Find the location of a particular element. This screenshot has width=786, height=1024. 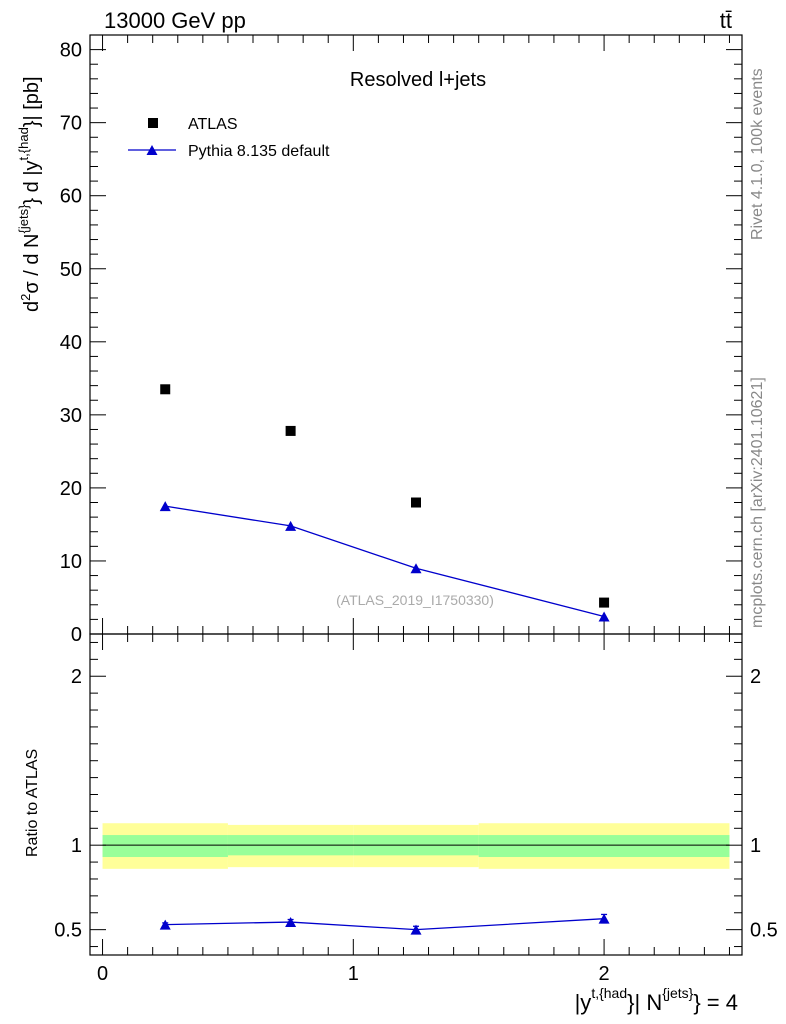

y-axis-label-ratio: Ratio to ATLAS is located at coordinates (32, 803).